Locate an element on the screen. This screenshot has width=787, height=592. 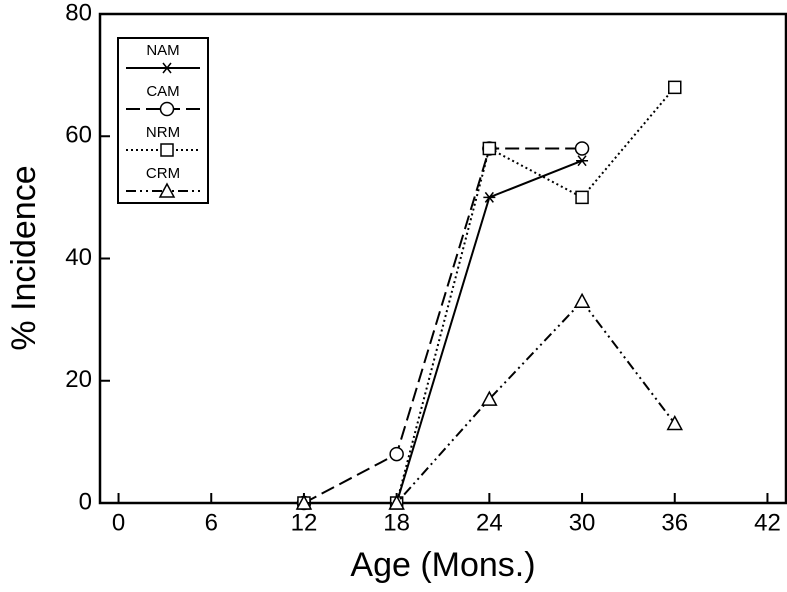
x-tick-label: 12 is located at coordinates (304, 522).